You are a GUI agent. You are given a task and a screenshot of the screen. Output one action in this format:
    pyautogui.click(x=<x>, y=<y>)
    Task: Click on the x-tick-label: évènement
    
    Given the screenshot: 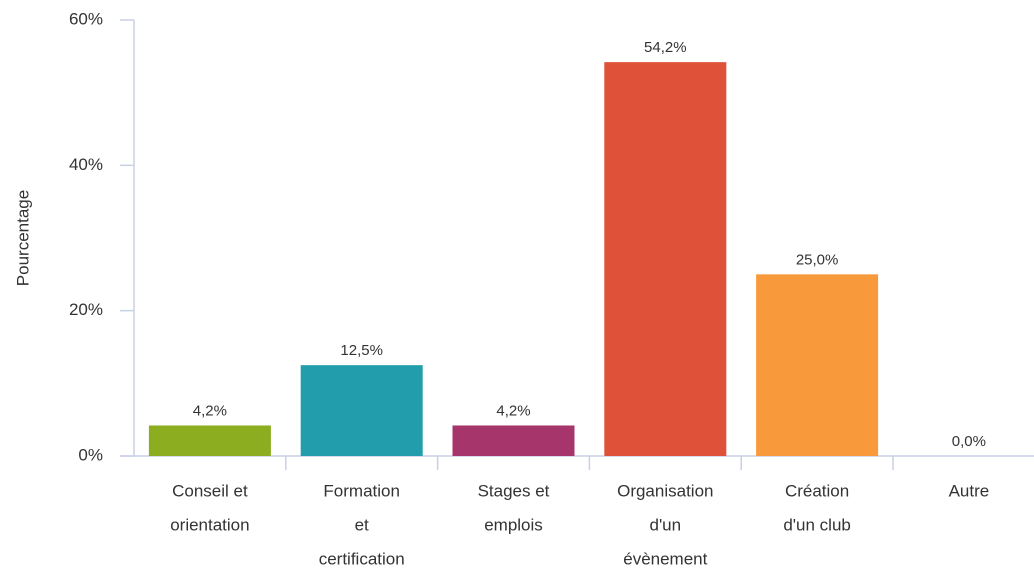 What is the action you would take?
    pyautogui.click(x=665, y=558)
    